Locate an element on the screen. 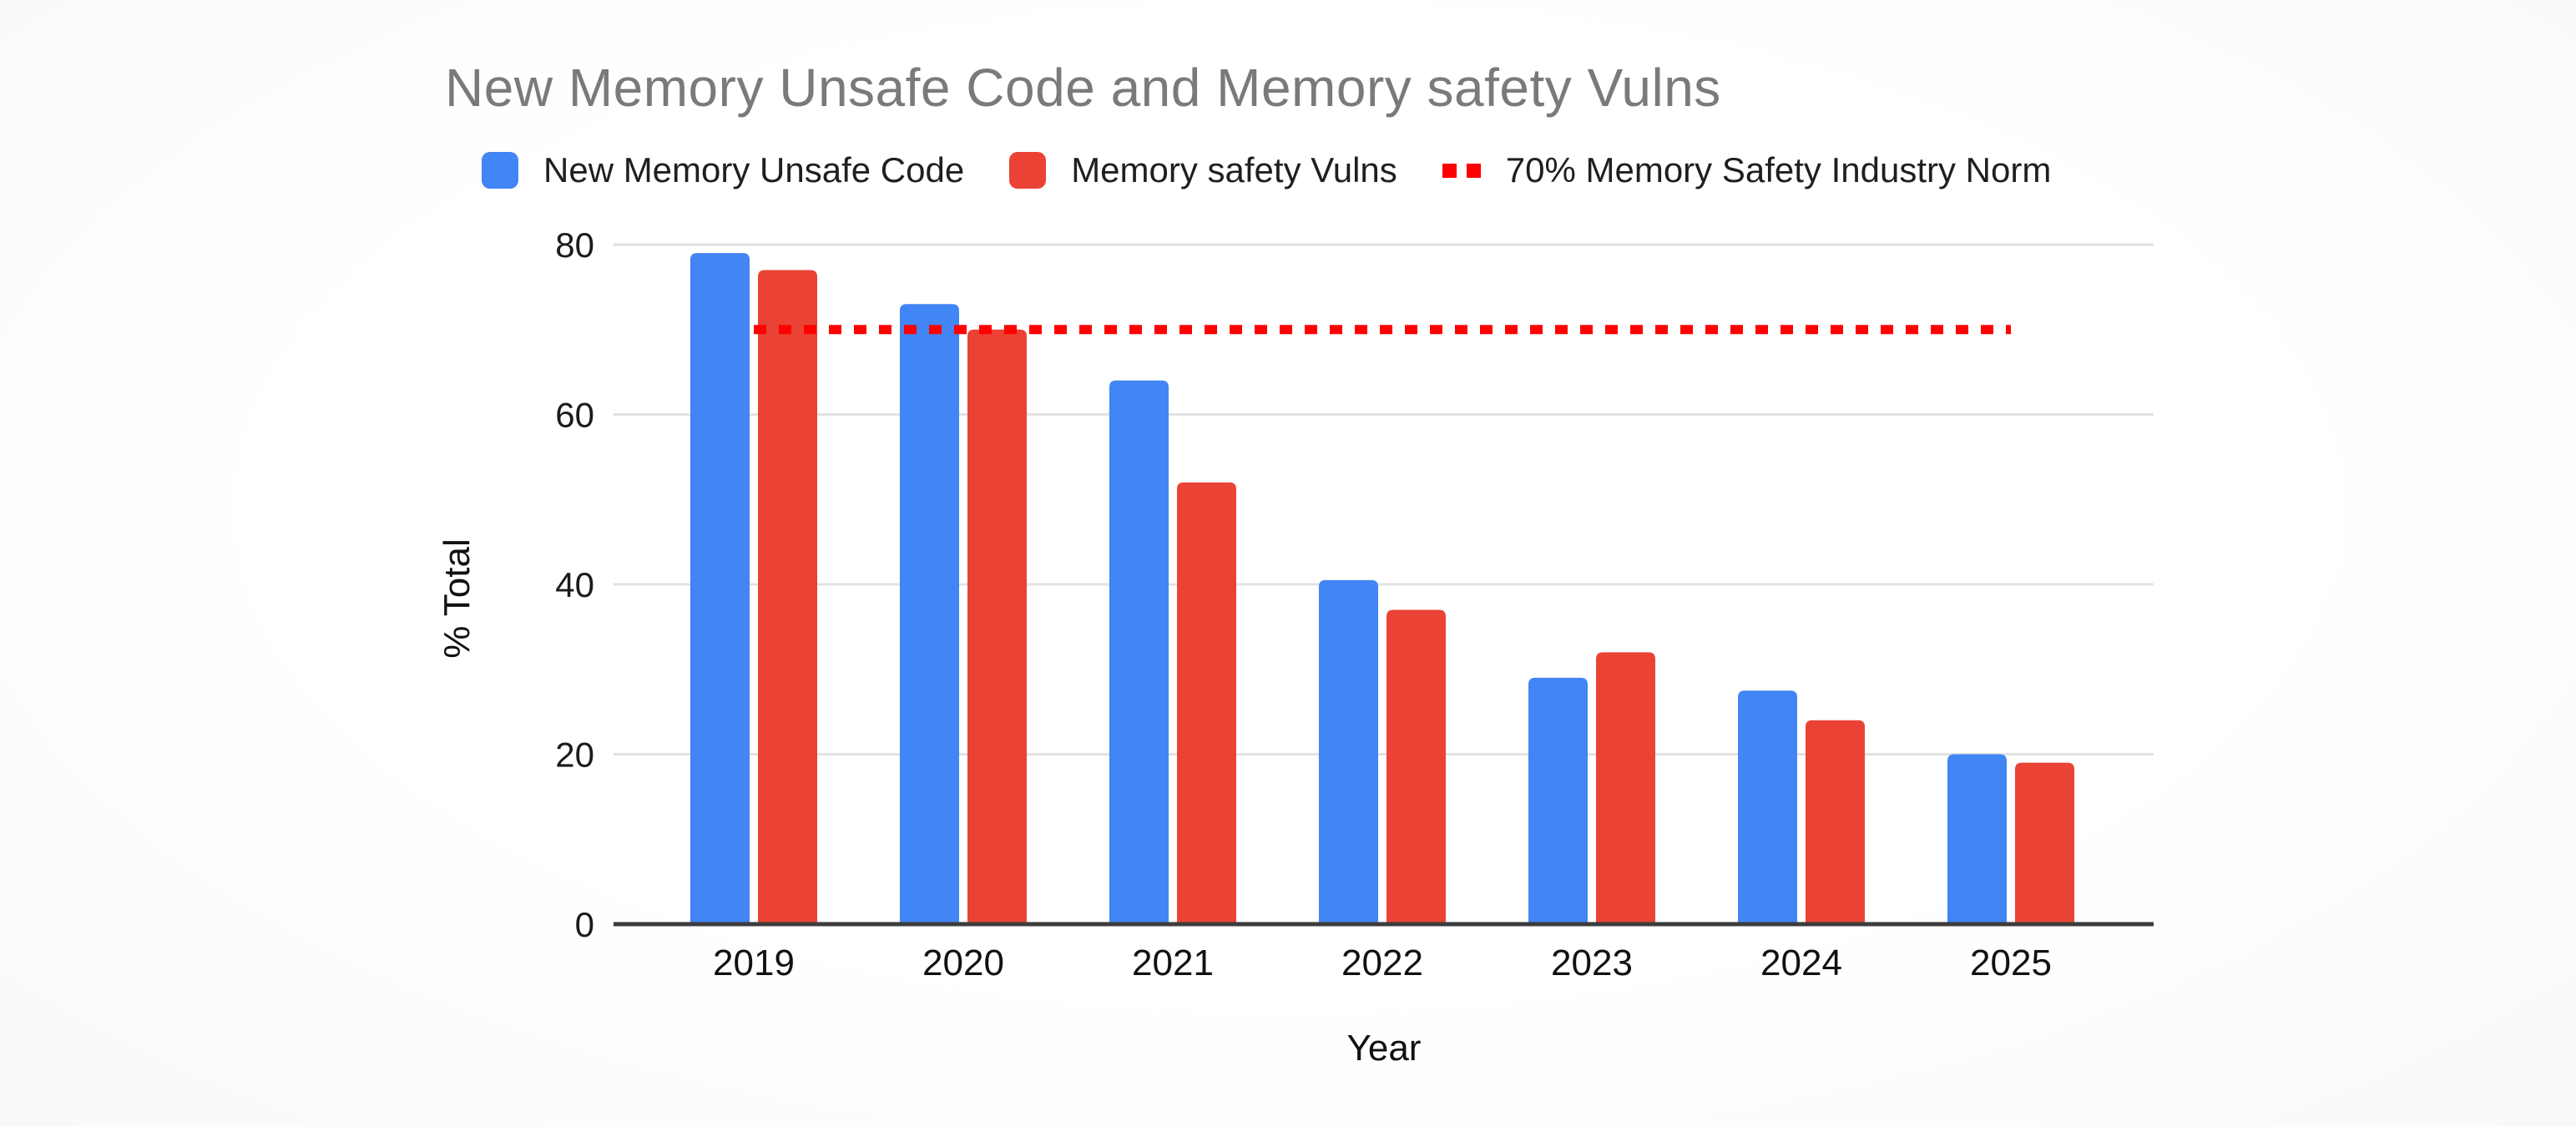 The height and width of the screenshot is (1127, 2576). bar-memory-safety-vulns-2021 is located at coordinates (1206, 703).